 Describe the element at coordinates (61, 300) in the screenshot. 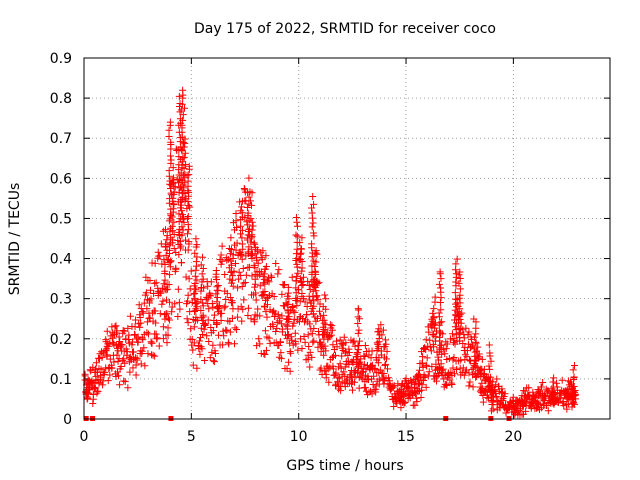

I see `y-tick-label: 0.3` at that location.